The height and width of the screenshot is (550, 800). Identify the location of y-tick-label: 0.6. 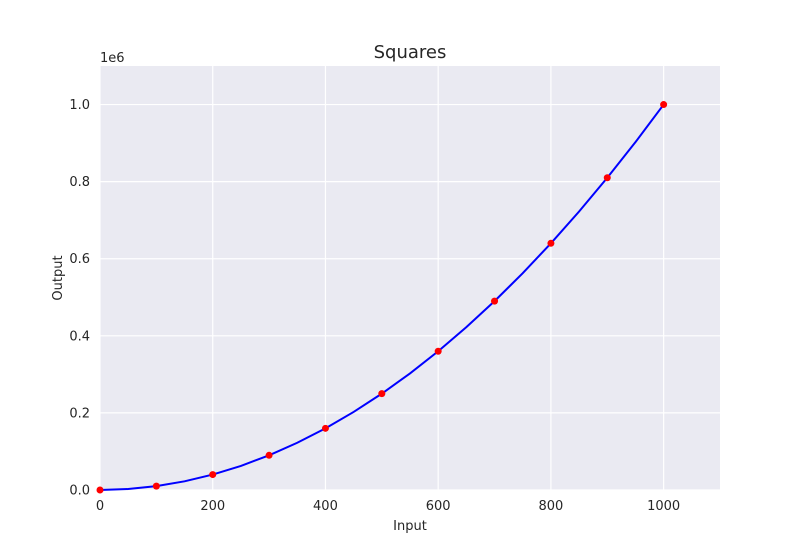
(79, 259).